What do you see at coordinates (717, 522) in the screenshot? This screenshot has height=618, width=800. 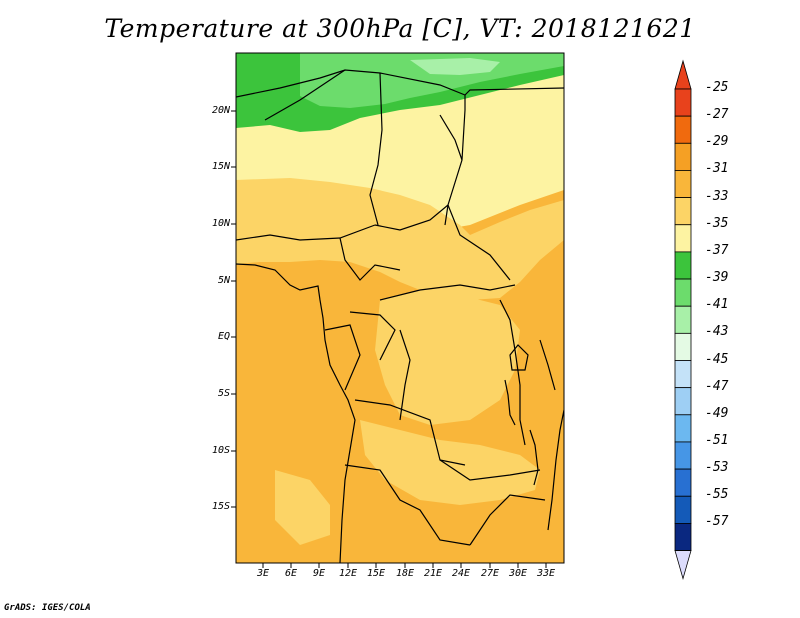 I see `colorbar-label: -57` at bounding box center [717, 522].